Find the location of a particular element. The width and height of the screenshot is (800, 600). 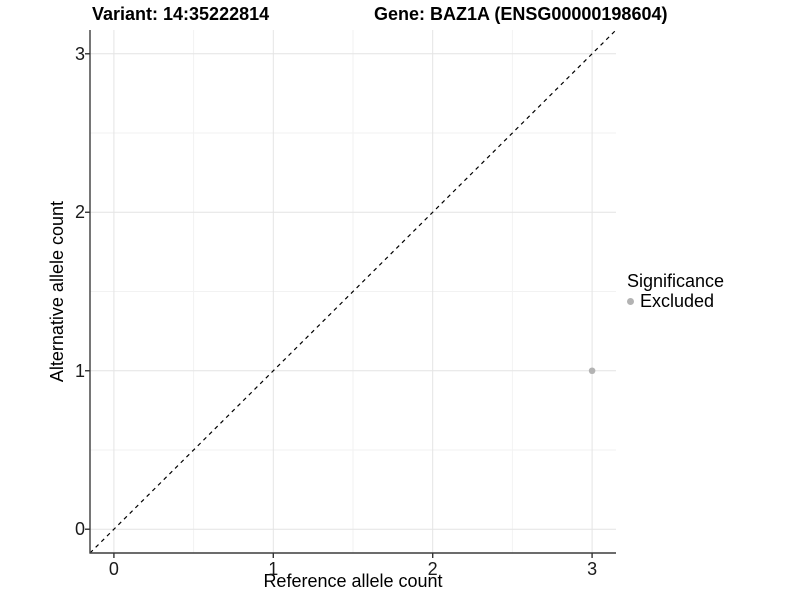

legend-item-excluded: Excluded is located at coordinates (675, 301).